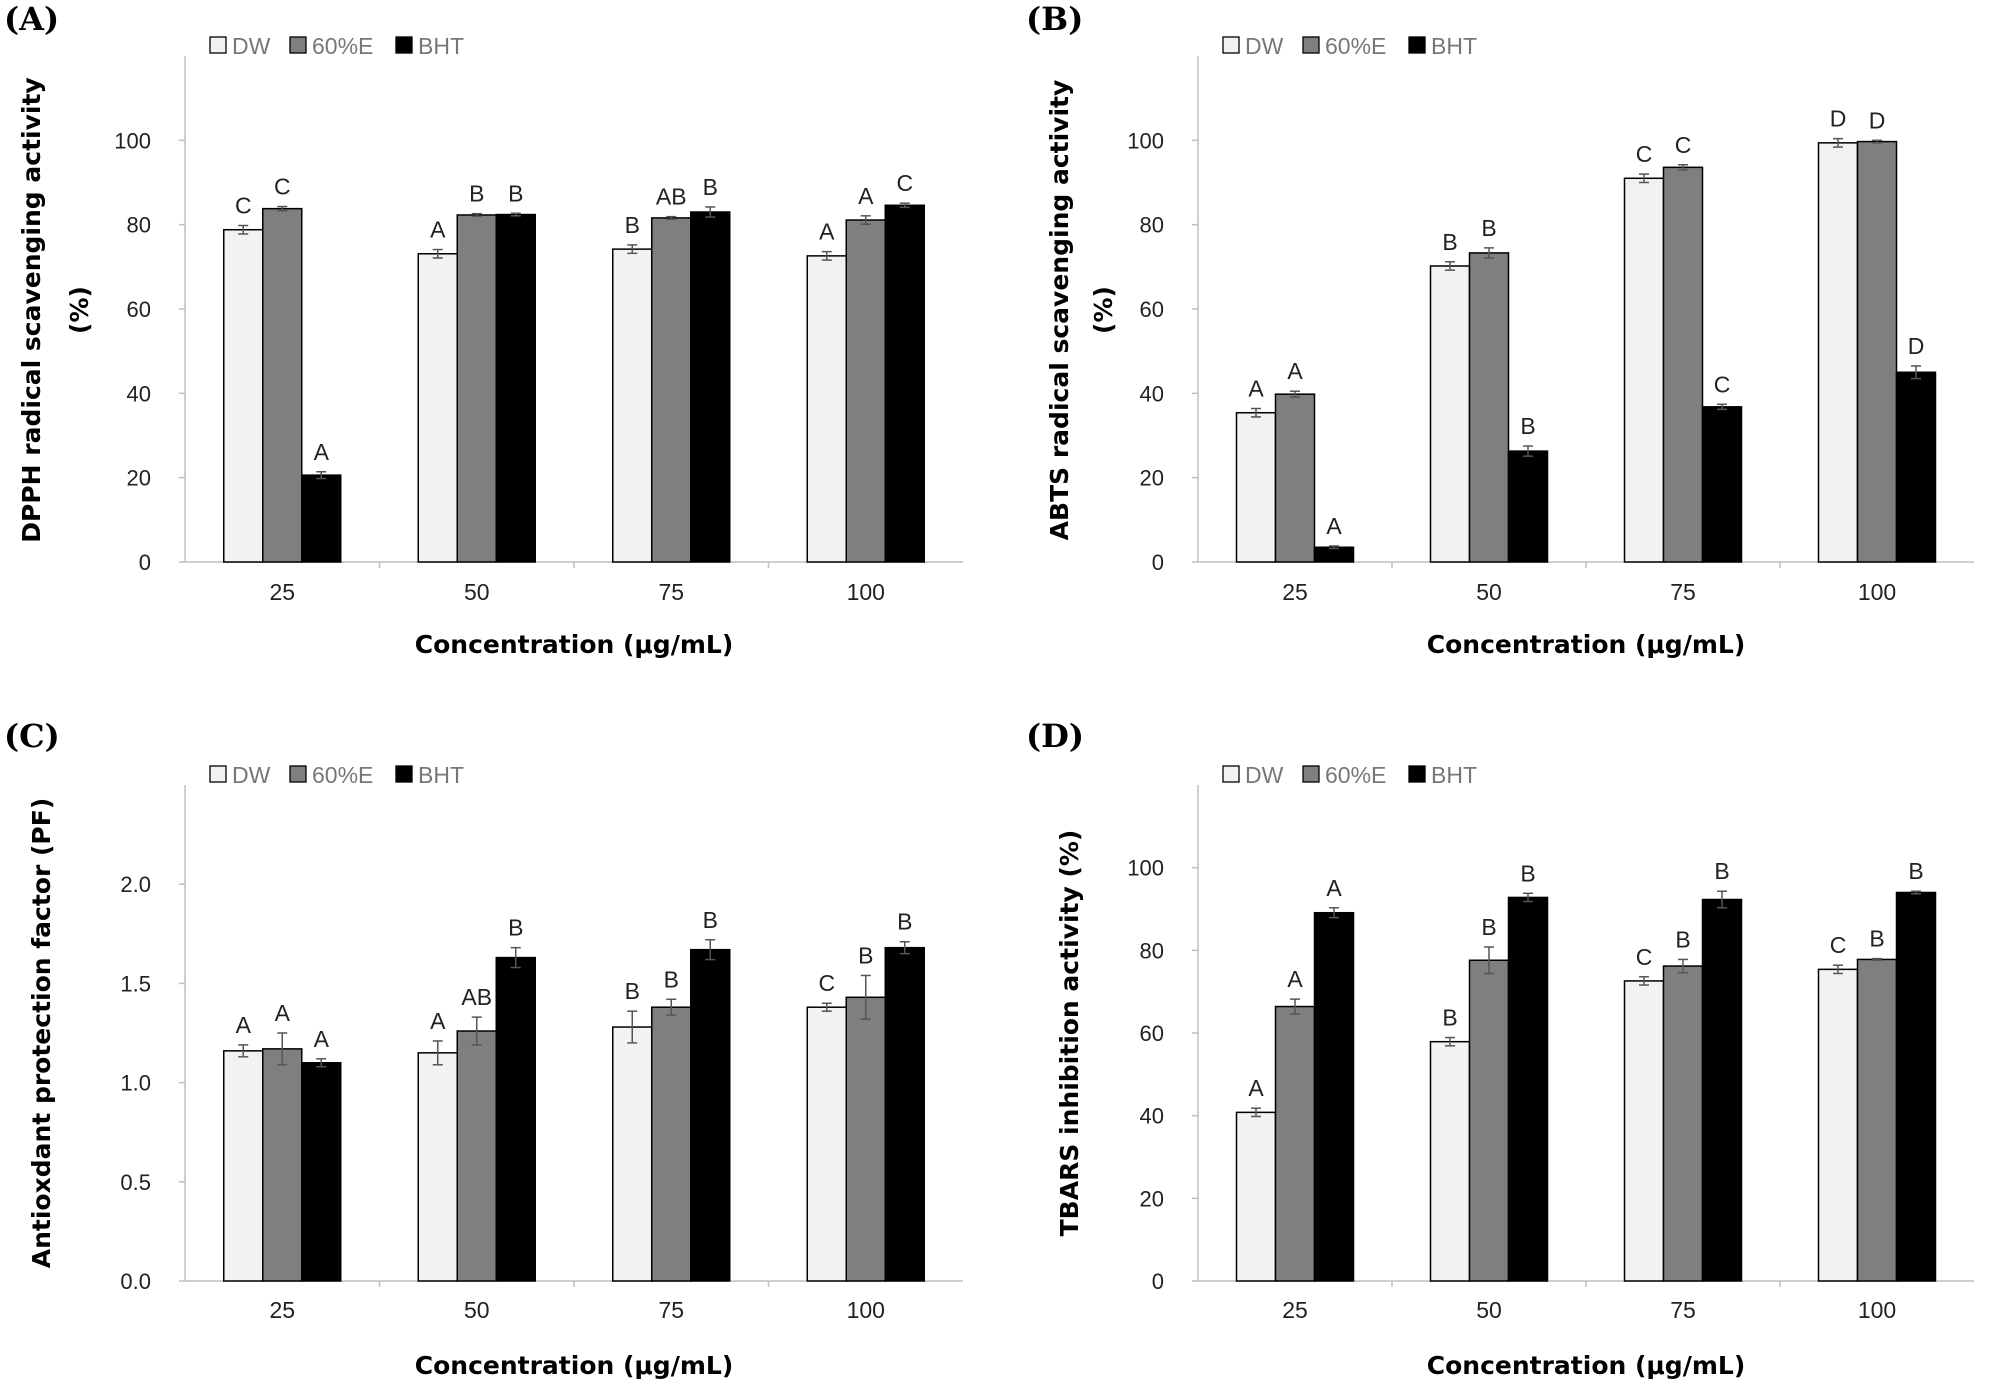 The height and width of the screenshot is (1389, 2010). Describe the element at coordinates (1059, 310) in the screenshot. I see `y-axis-title: ABTS radical scavenging activity` at that location.